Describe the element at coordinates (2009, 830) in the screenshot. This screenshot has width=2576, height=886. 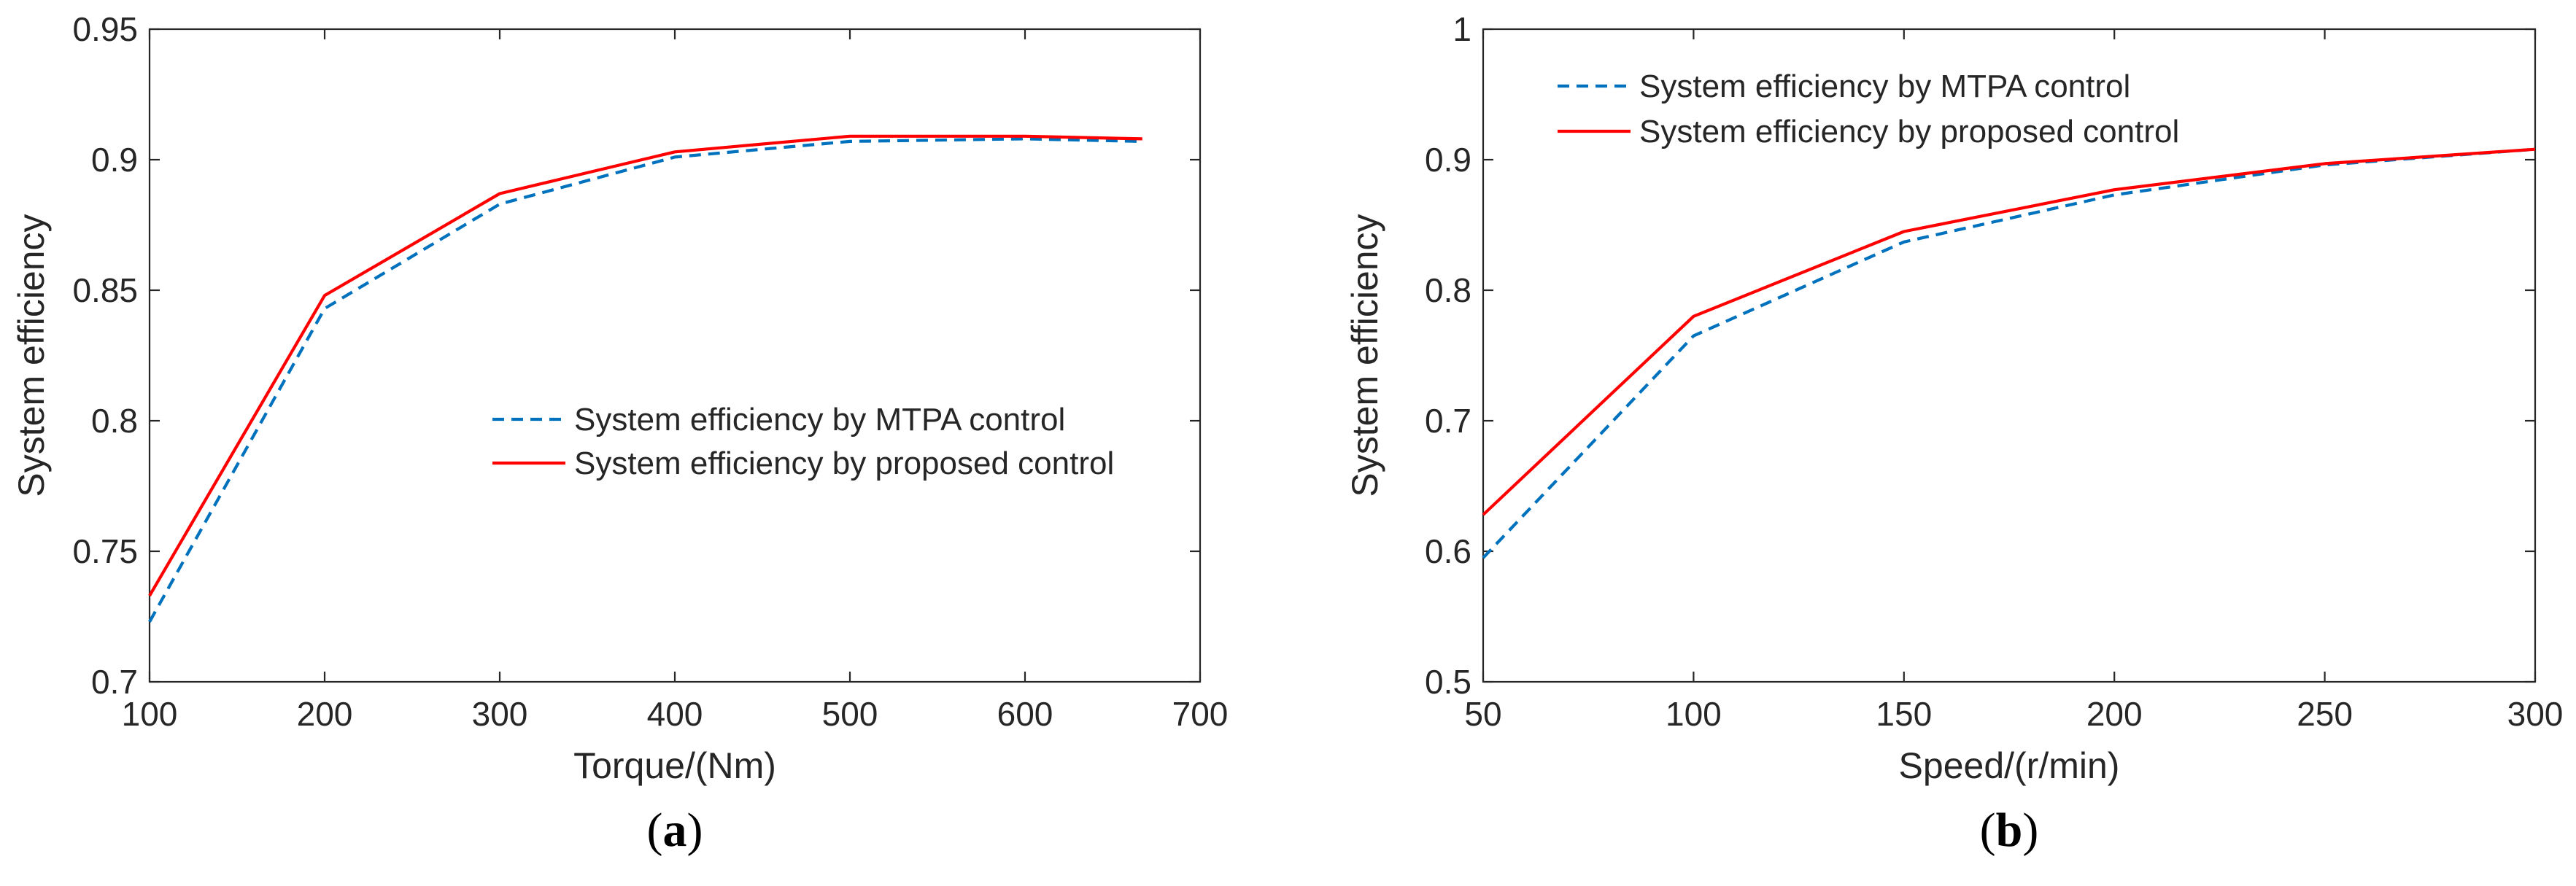
I see `panel-label: (b)` at that location.